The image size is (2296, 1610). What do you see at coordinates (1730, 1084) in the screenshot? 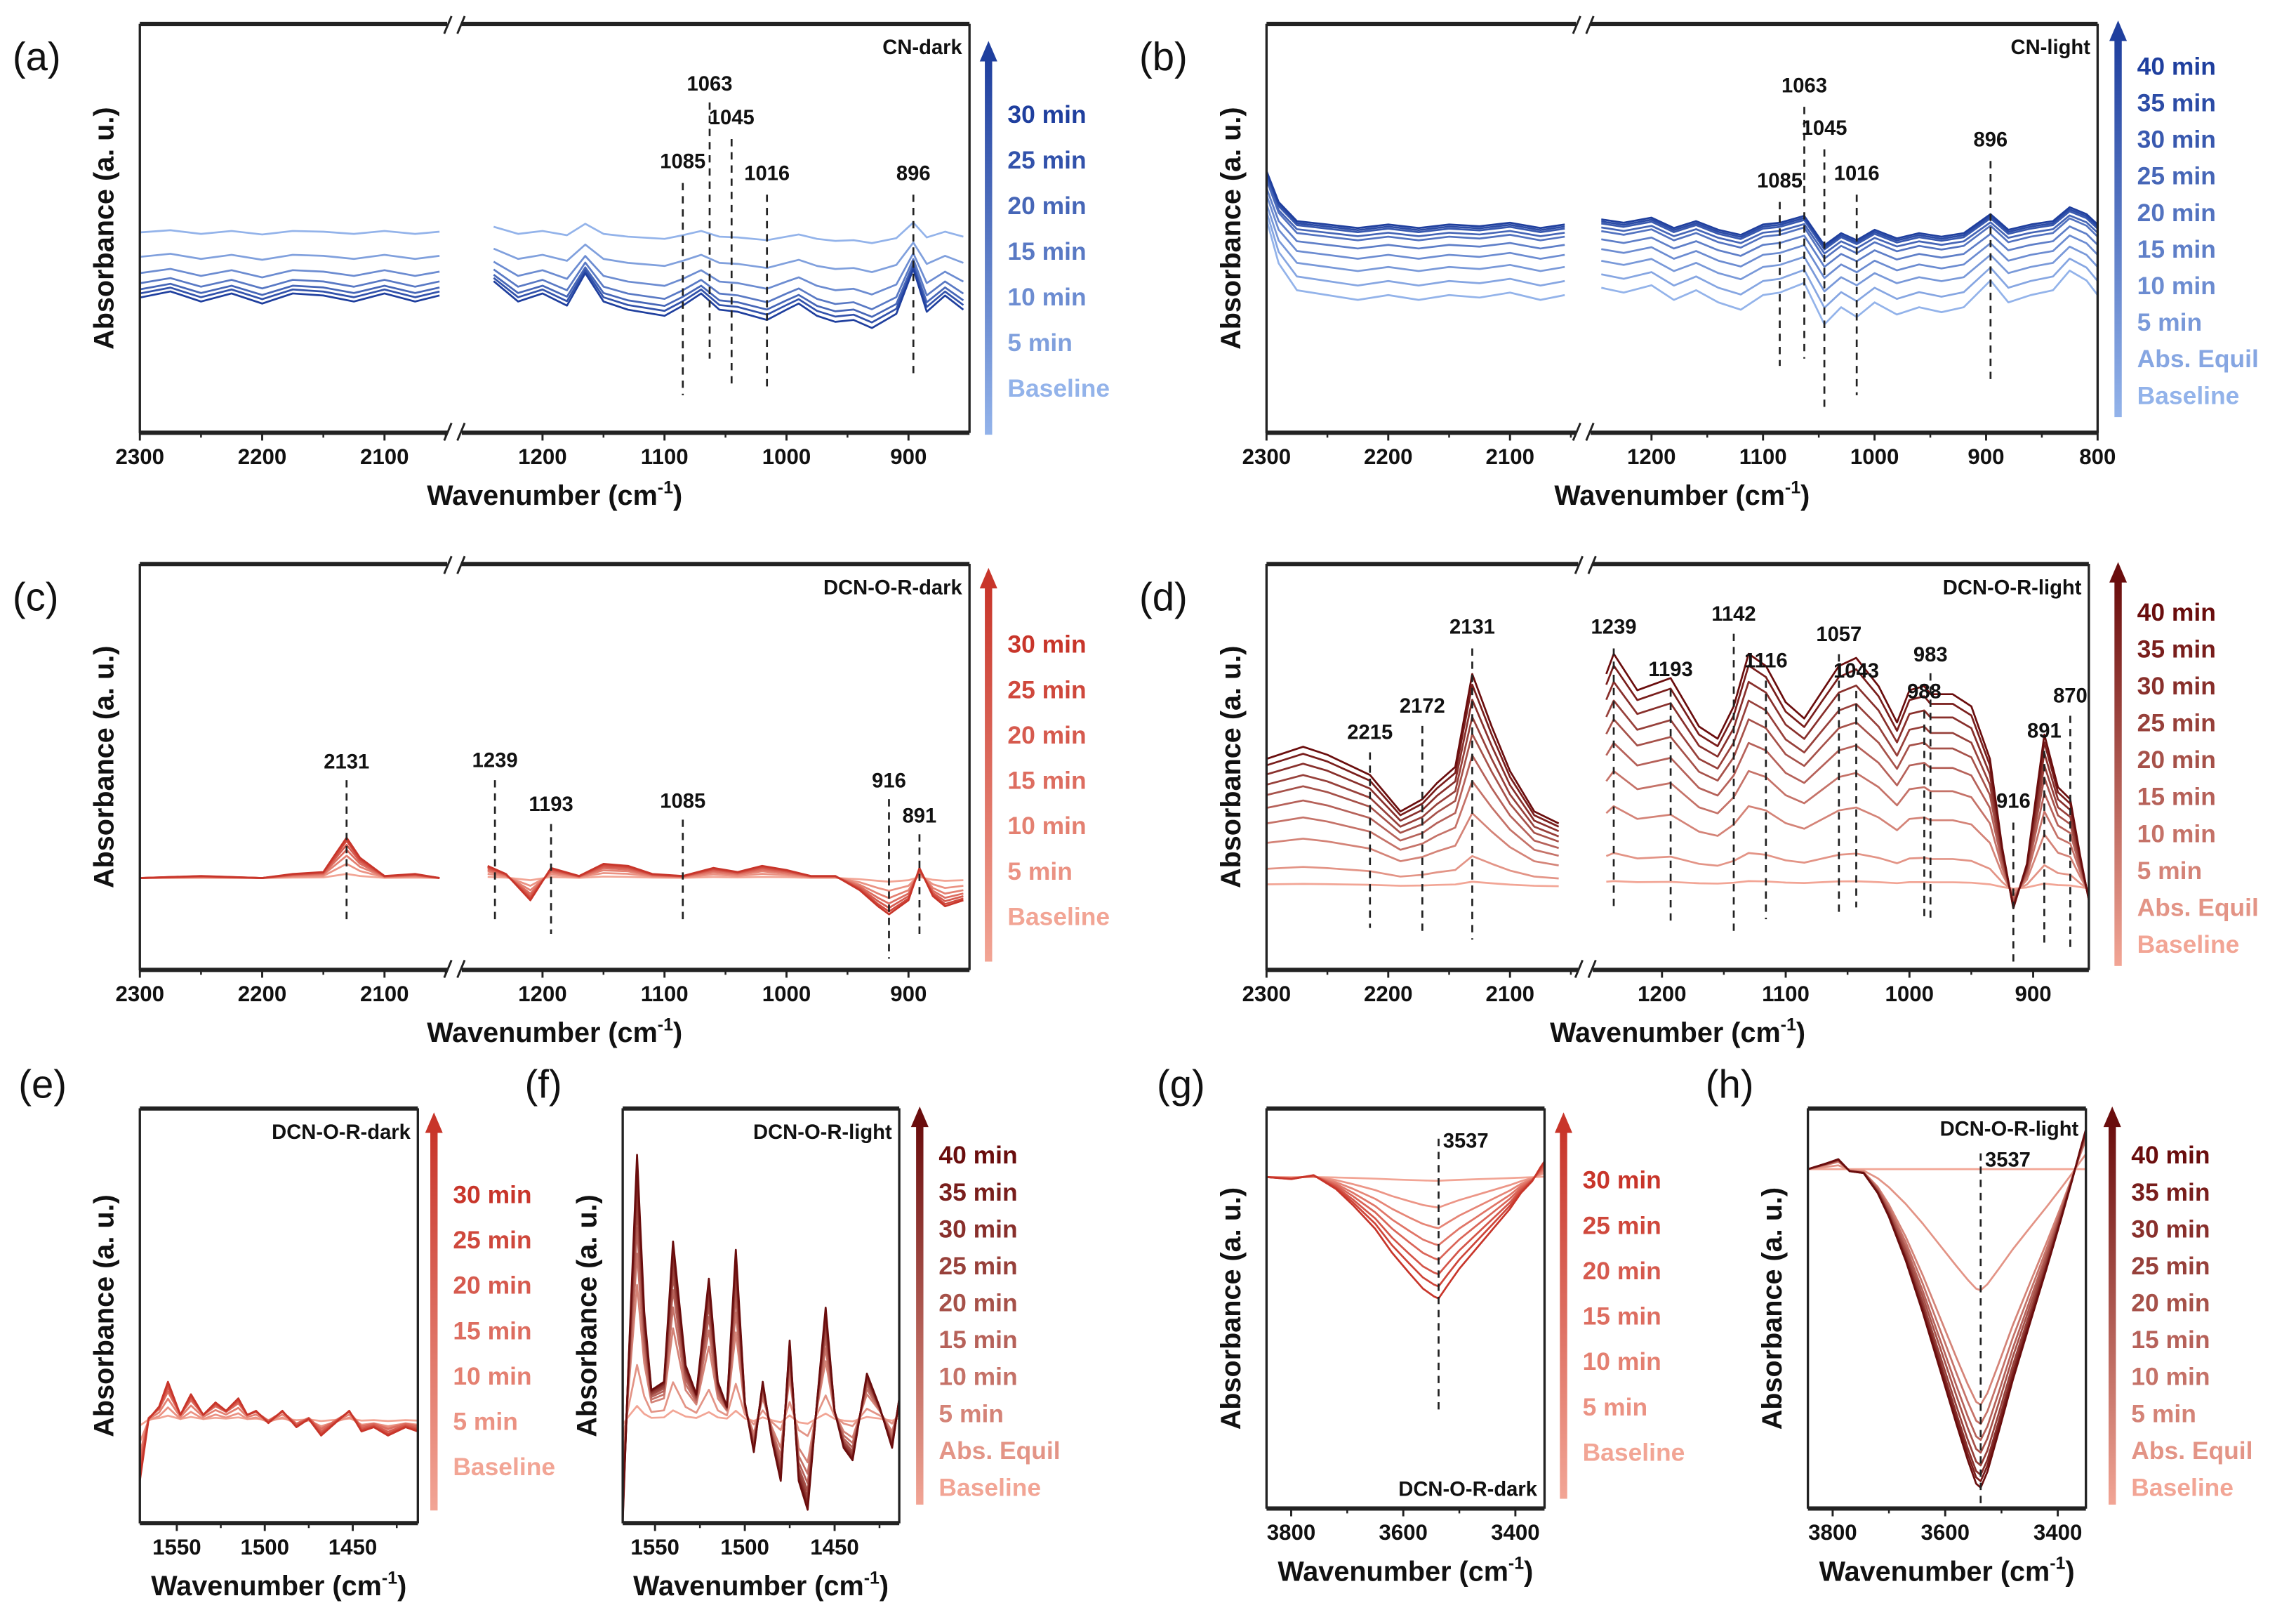
I see `panel-label: (h)` at bounding box center [1730, 1084].